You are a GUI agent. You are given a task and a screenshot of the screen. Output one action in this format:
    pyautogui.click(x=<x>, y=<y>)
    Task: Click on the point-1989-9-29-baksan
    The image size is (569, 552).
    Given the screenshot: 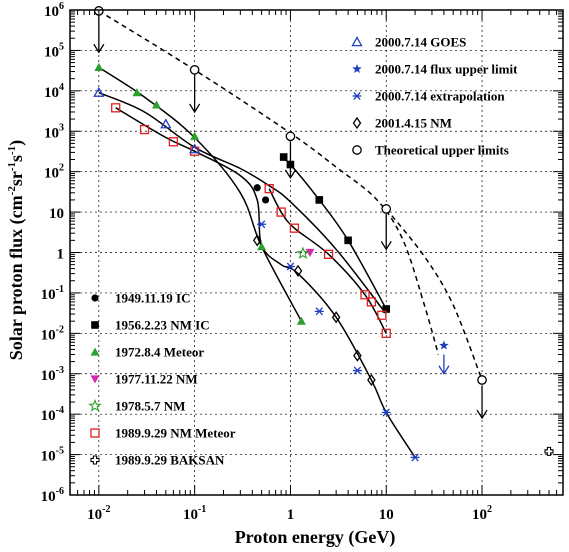 What is the action you would take?
    pyautogui.click(x=549, y=451)
    